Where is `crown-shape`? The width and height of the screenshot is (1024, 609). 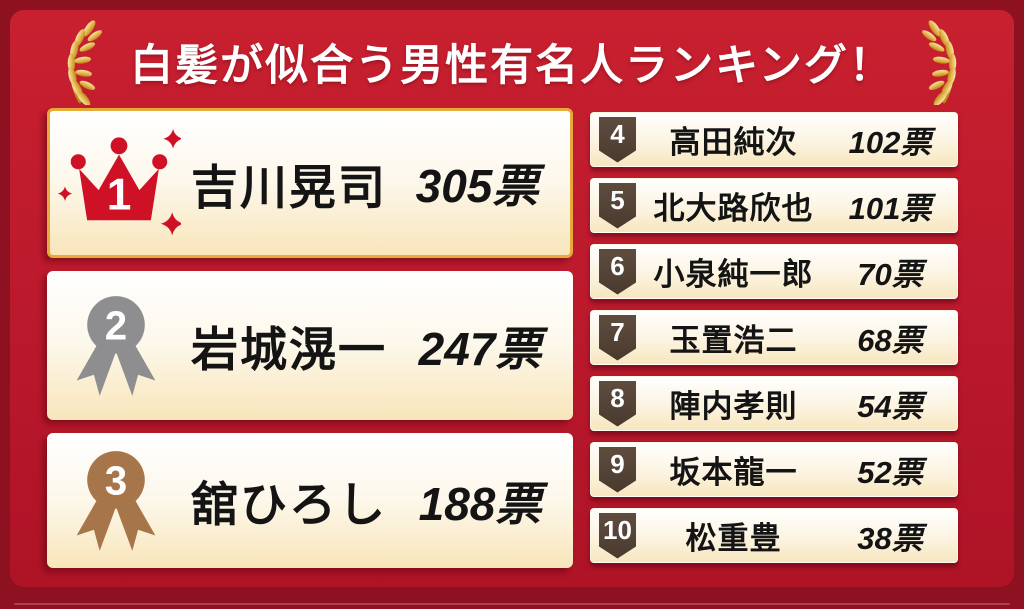
crown-shape is located at coordinates (119, 187).